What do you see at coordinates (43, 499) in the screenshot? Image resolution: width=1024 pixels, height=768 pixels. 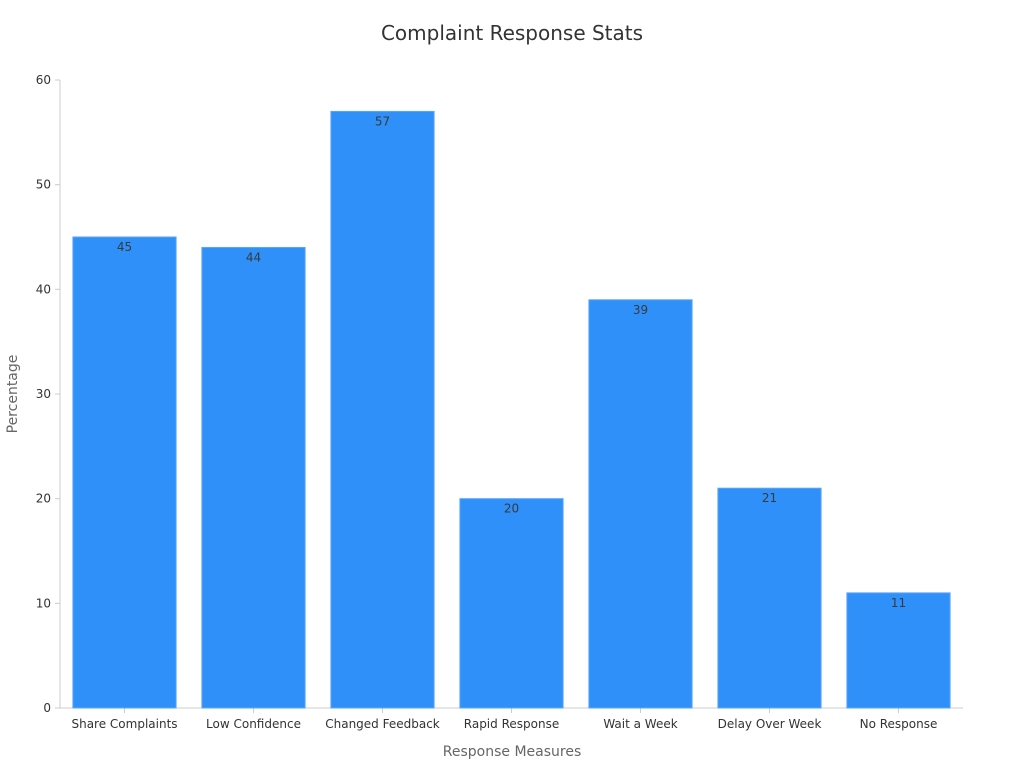 I see `y-tick-label: 20` at bounding box center [43, 499].